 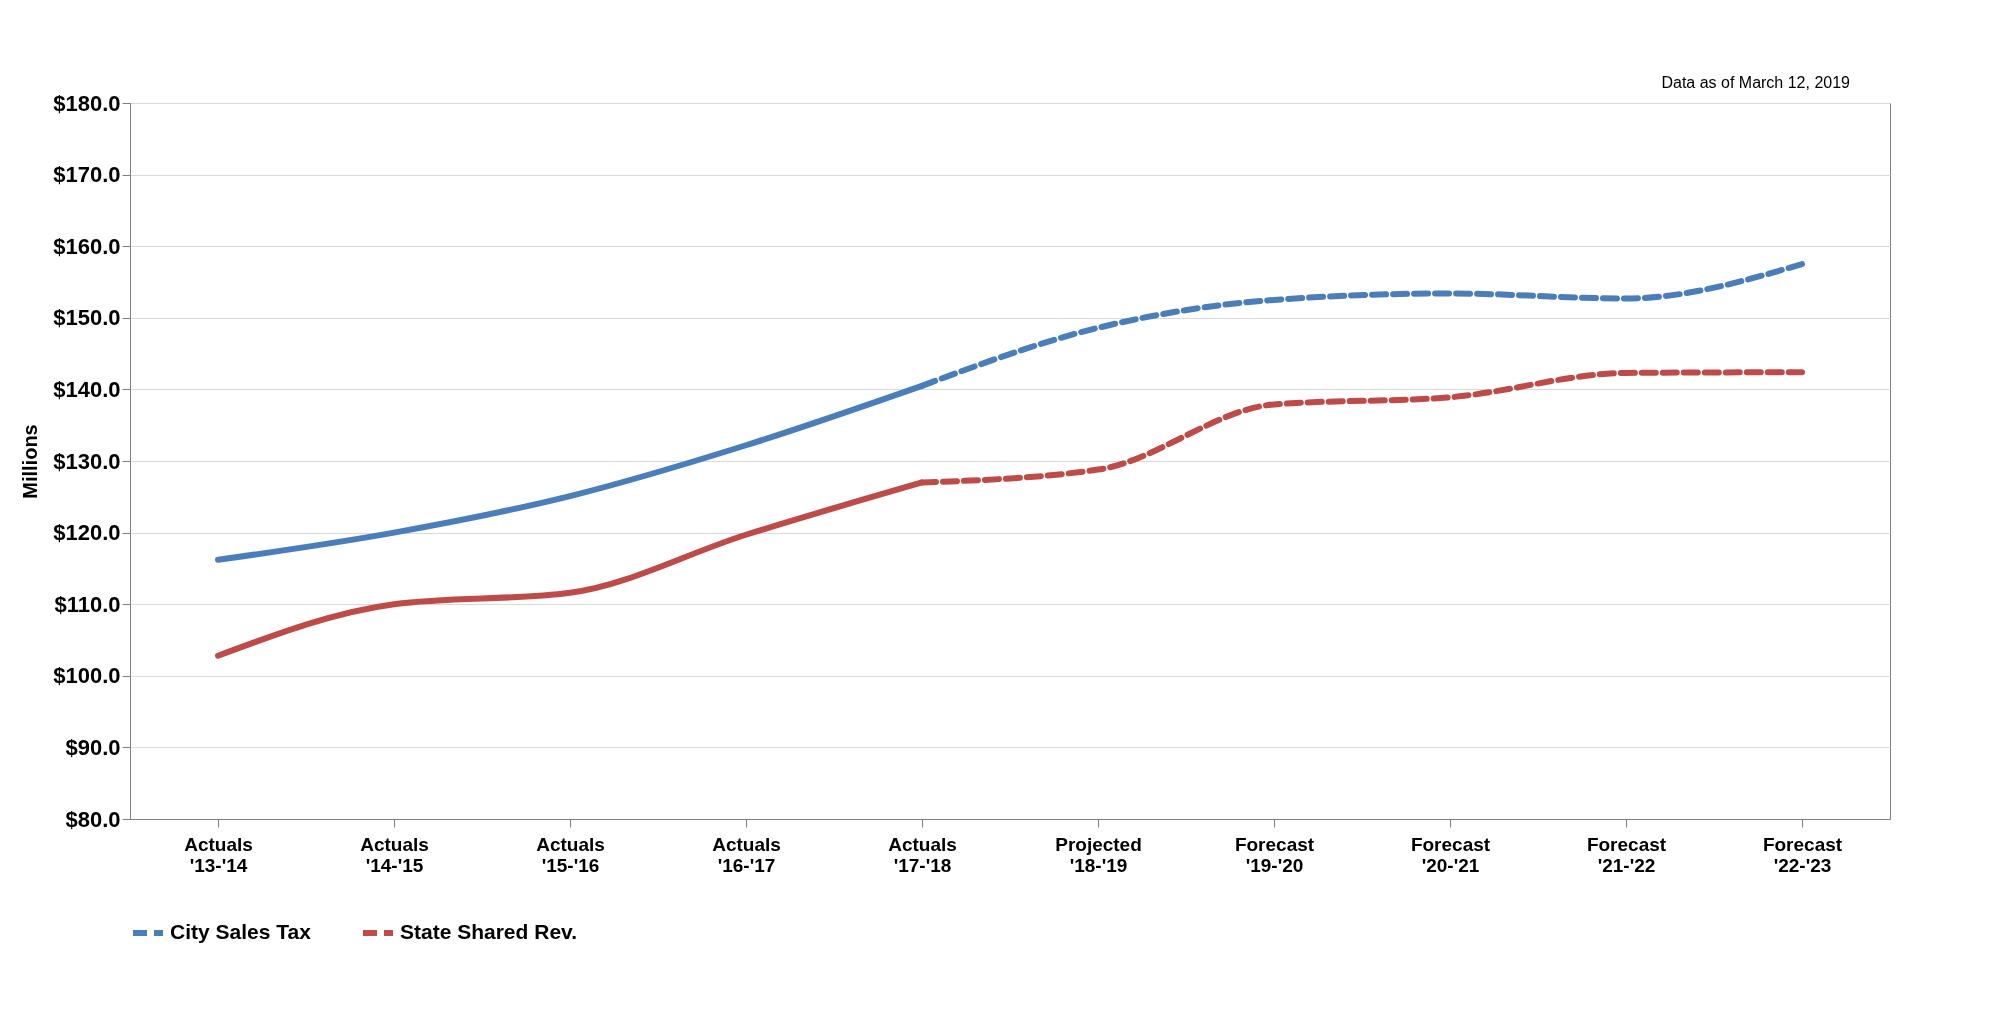 I want to click on x-tick-label: Forecast '21-'22, so click(x=1626, y=854).